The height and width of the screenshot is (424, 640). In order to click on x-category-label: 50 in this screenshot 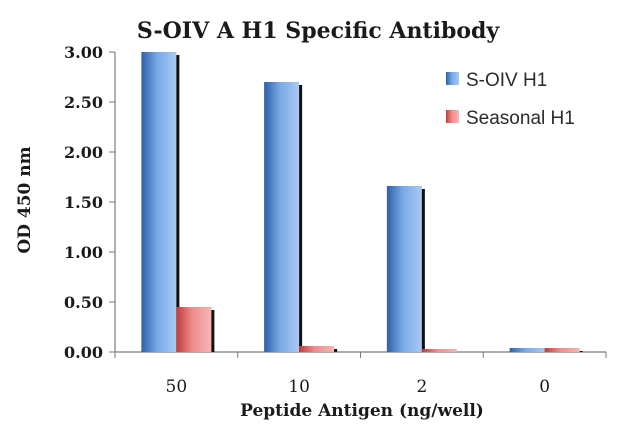, I will do `click(177, 387)`.